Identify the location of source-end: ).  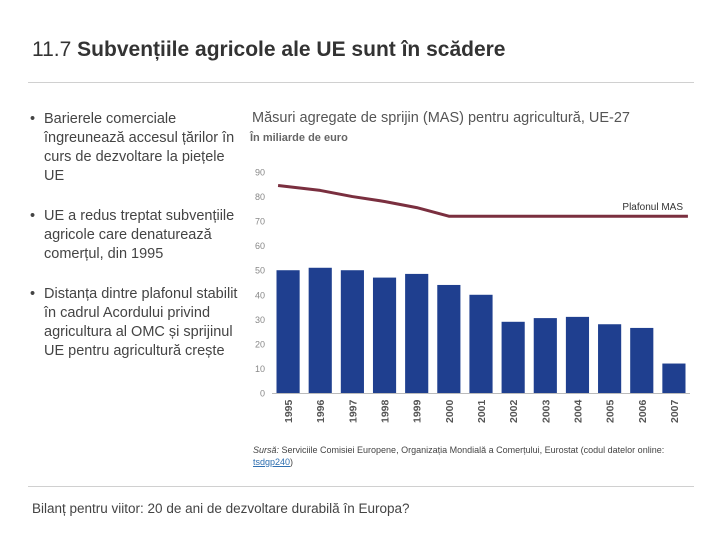
(292, 462).